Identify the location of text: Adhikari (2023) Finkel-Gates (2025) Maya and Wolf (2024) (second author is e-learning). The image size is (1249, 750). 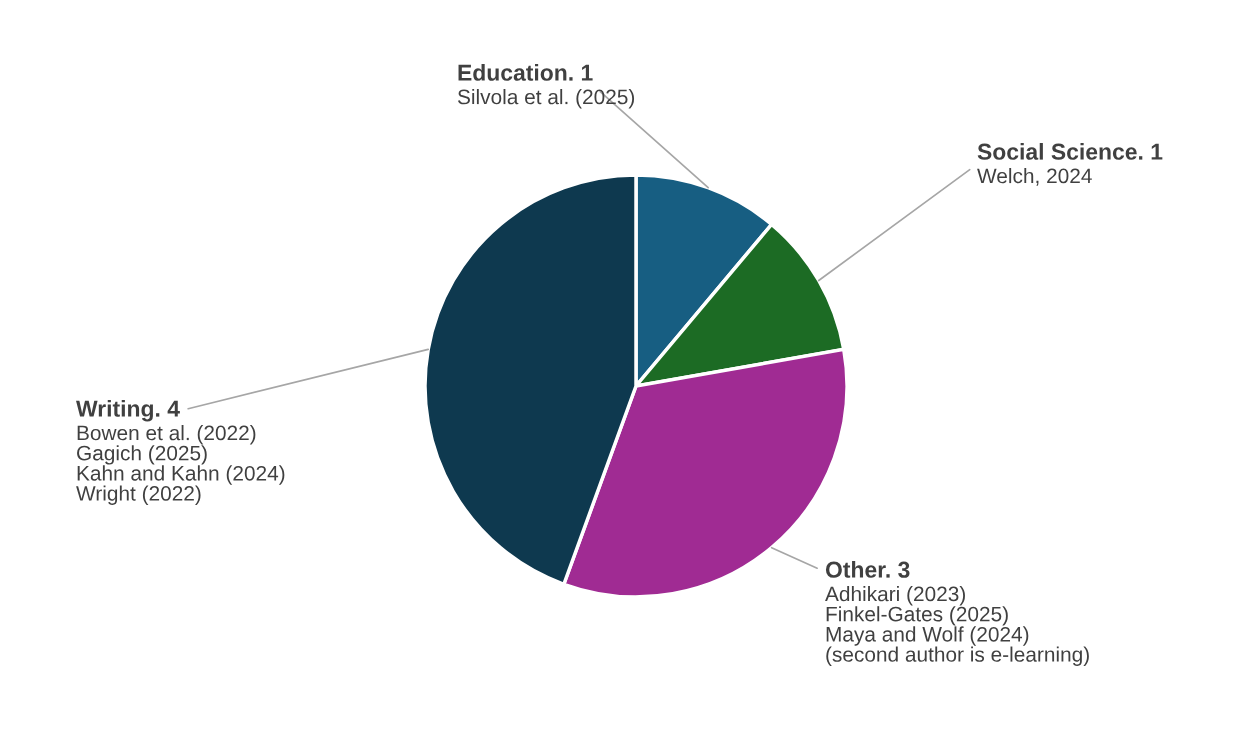
(957, 626).